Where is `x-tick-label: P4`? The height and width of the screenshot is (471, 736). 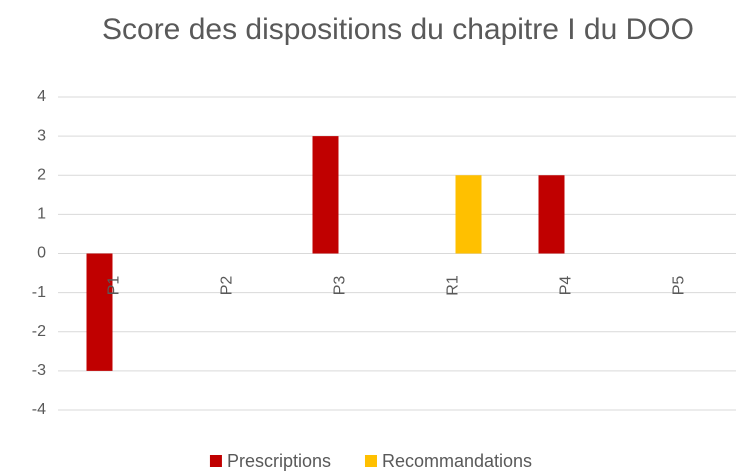 x-tick-label: P4 is located at coordinates (566, 286).